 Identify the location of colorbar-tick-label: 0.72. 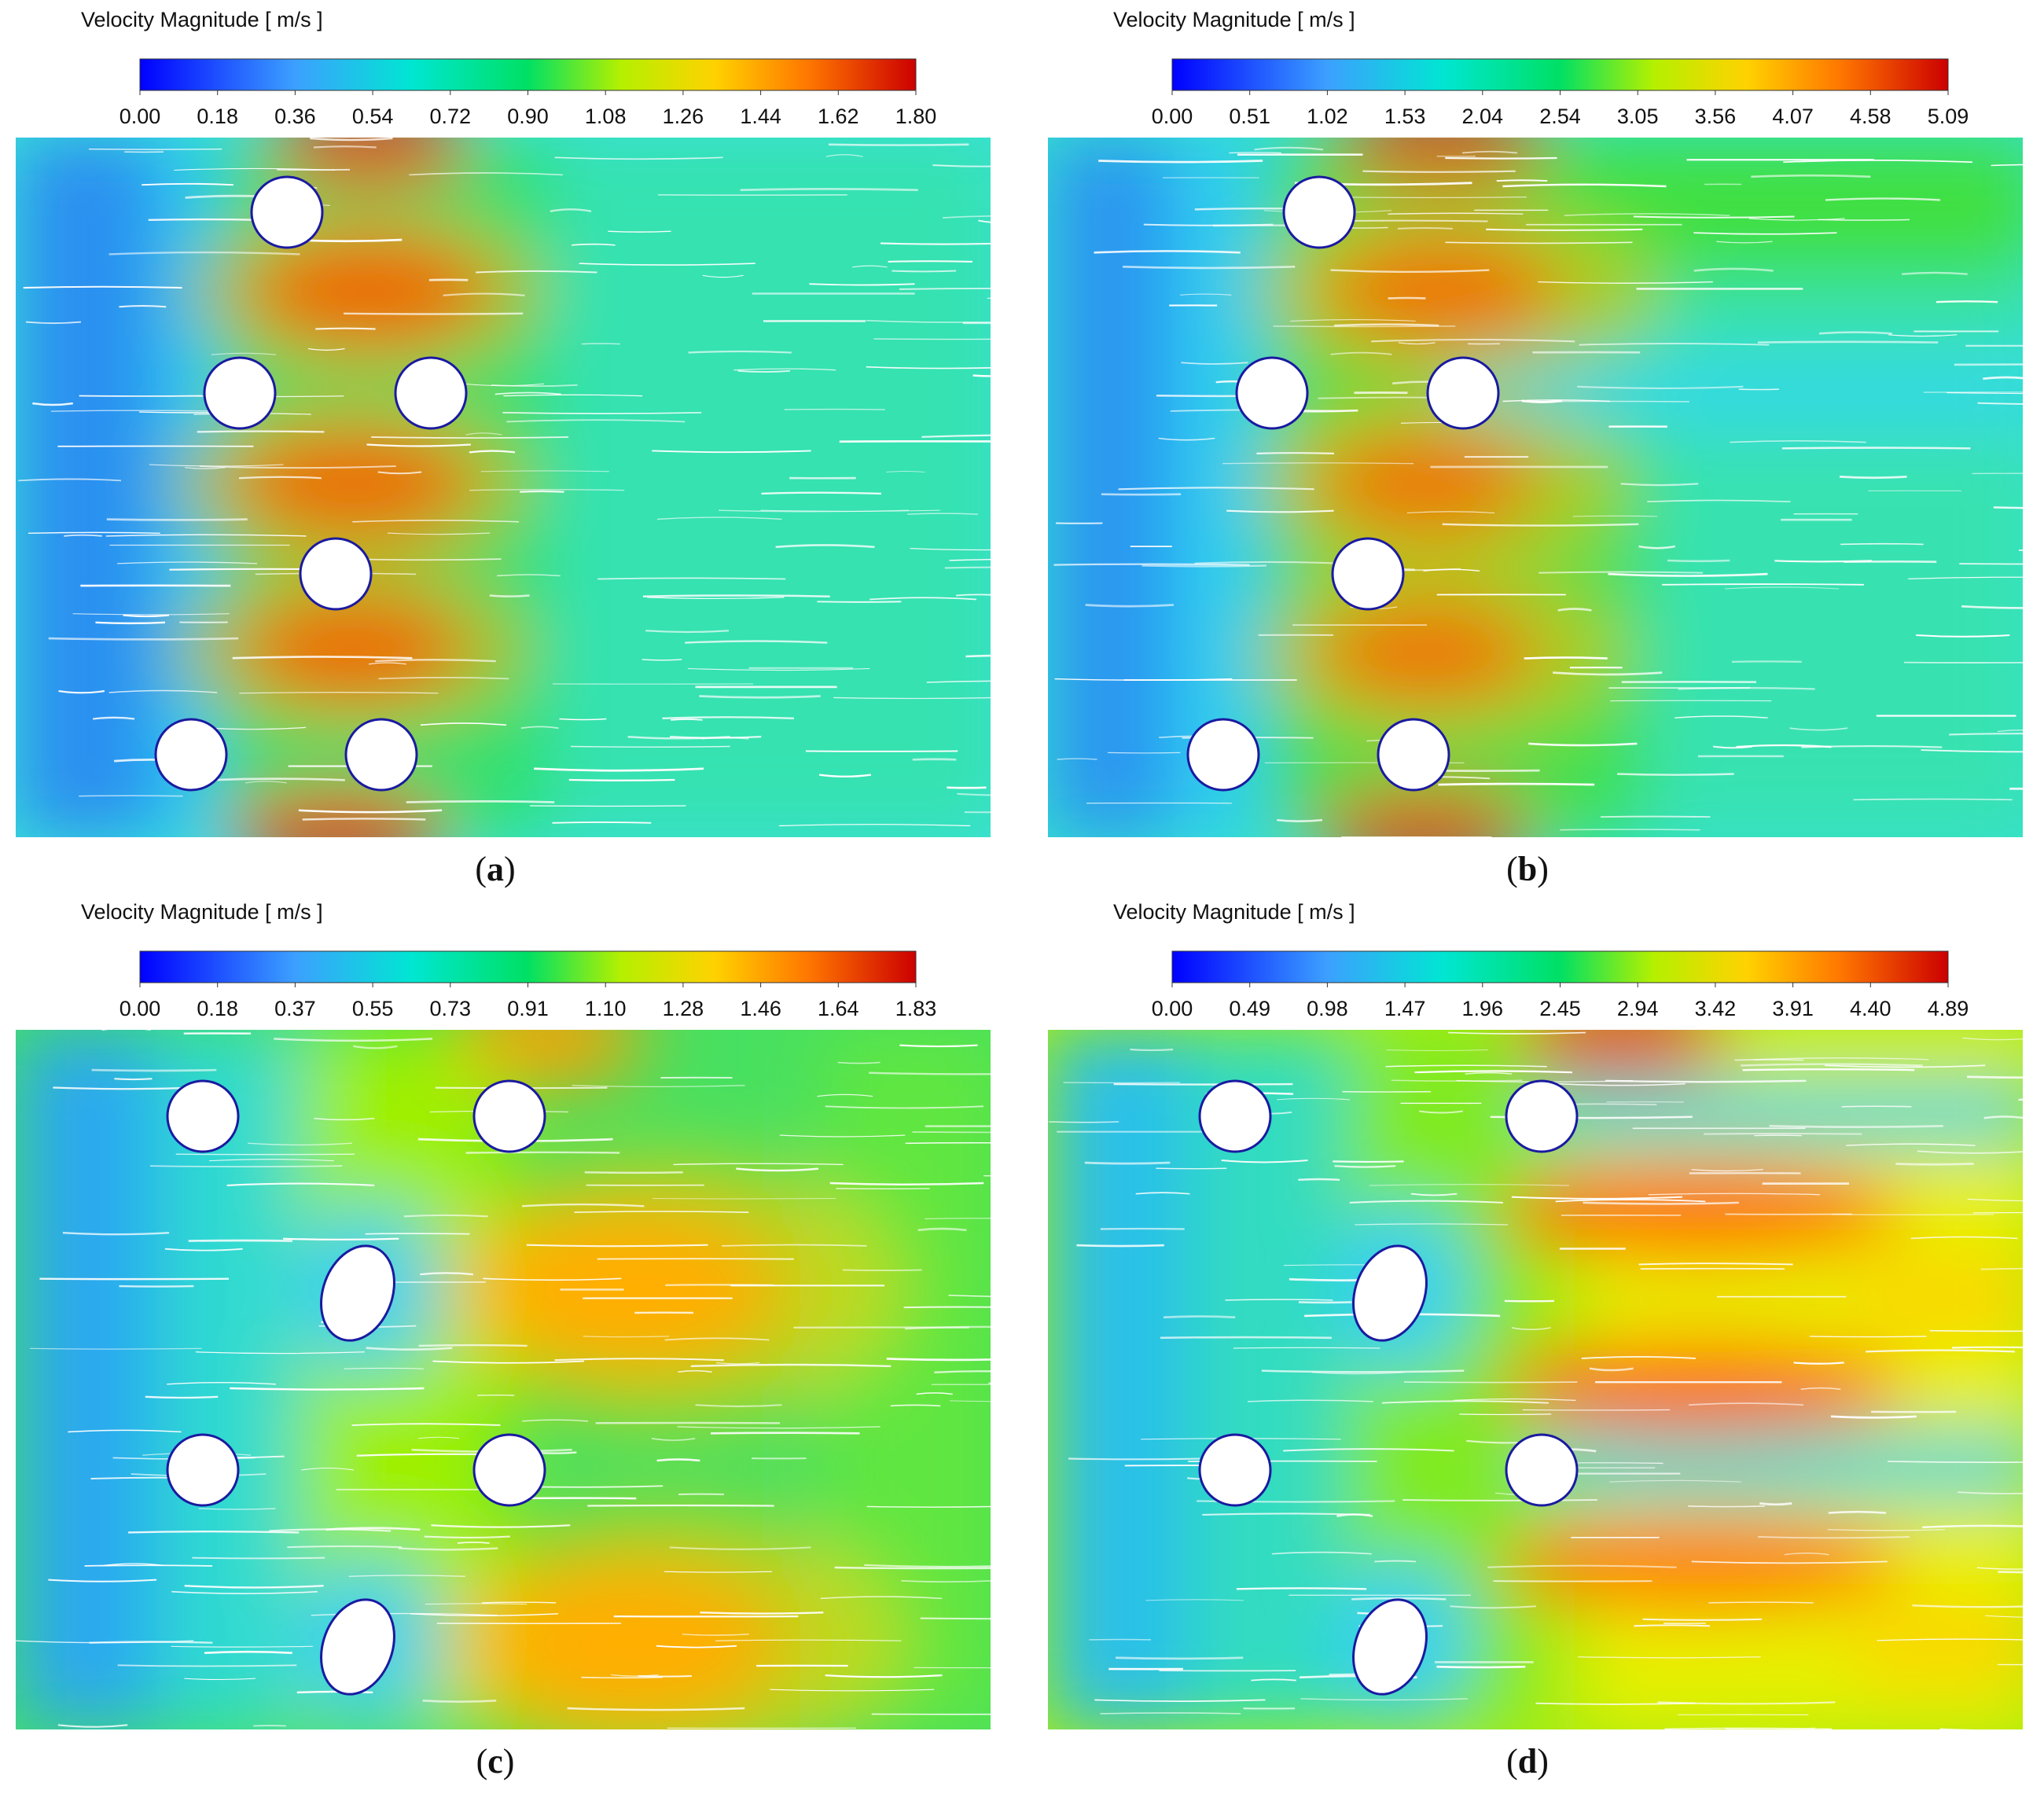
(451, 116).